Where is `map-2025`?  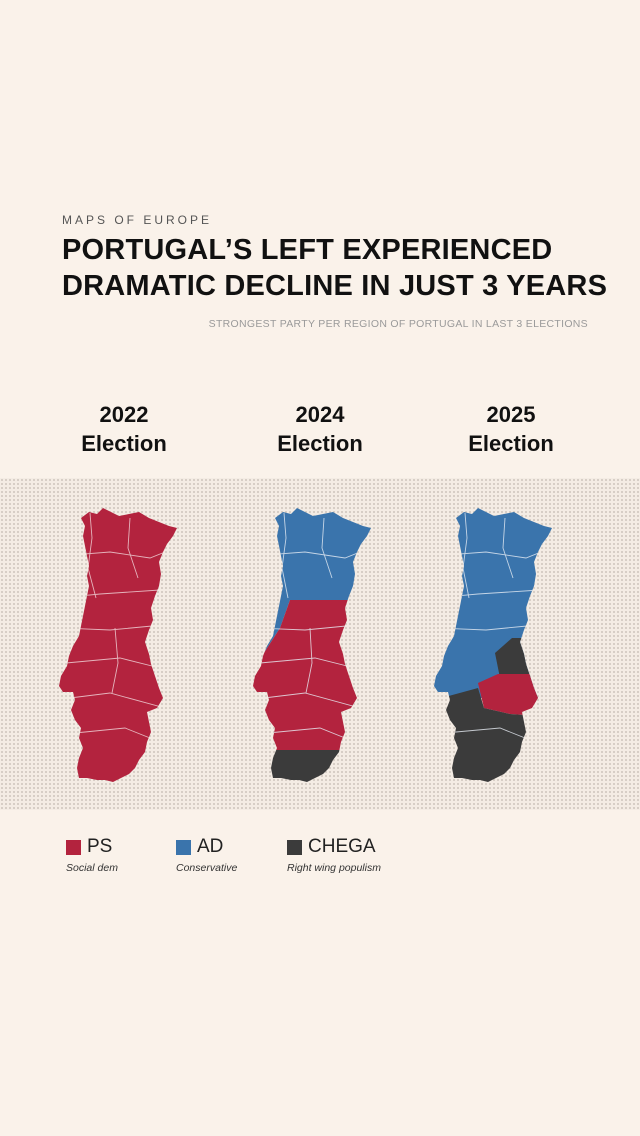 map-2025 is located at coordinates (493, 645).